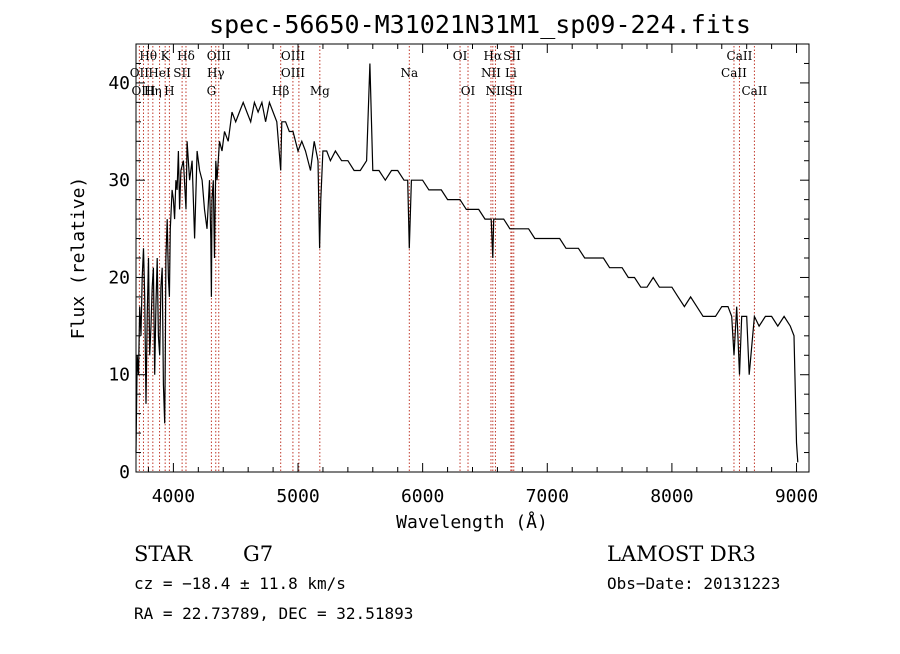 This screenshot has width=900, height=654. What do you see at coordinates (409, 73) in the screenshot?
I see `spectral-line-label: Na` at bounding box center [409, 73].